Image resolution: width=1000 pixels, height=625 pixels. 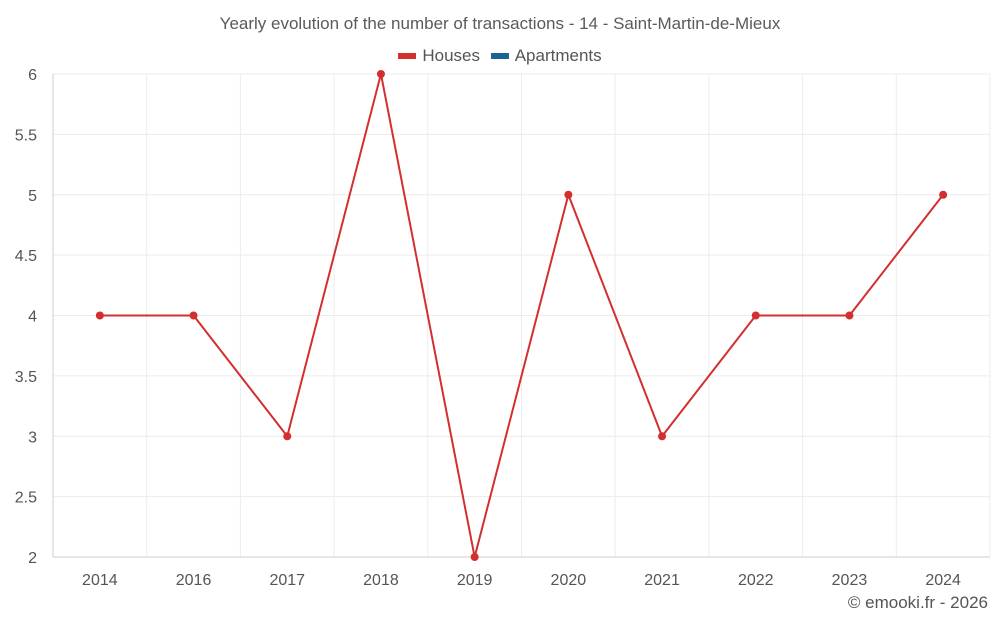 What do you see at coordinates (569, 580) in the screenshot?
I see `x-tick-label: 2020` at bounding box center [569, 580].